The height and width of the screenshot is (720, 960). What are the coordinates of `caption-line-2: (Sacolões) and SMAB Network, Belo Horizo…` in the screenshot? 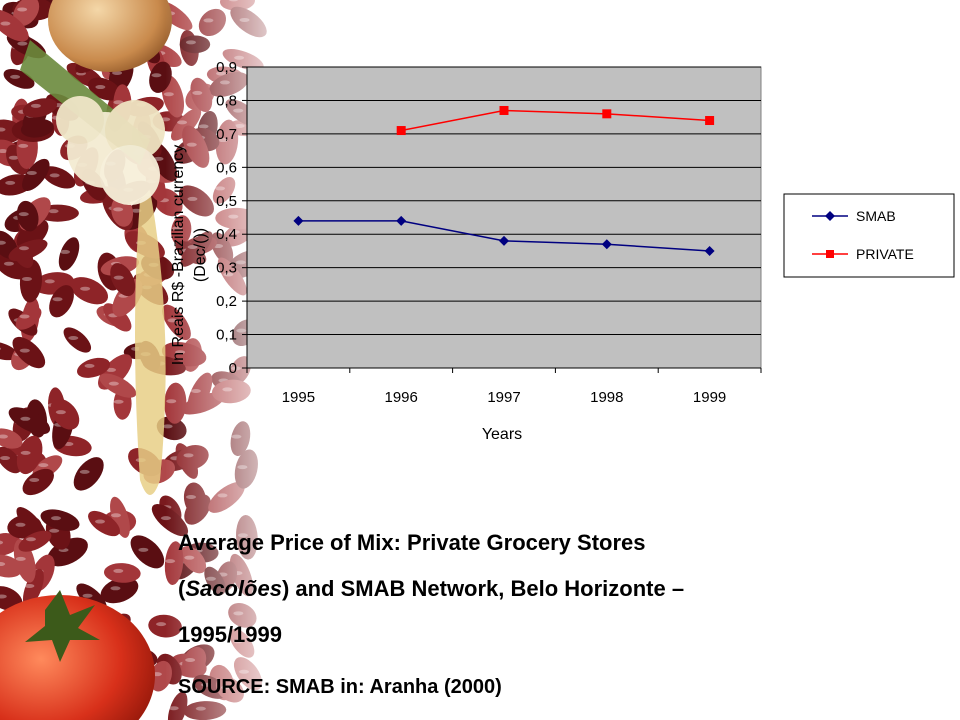 It's located at (563, 589).